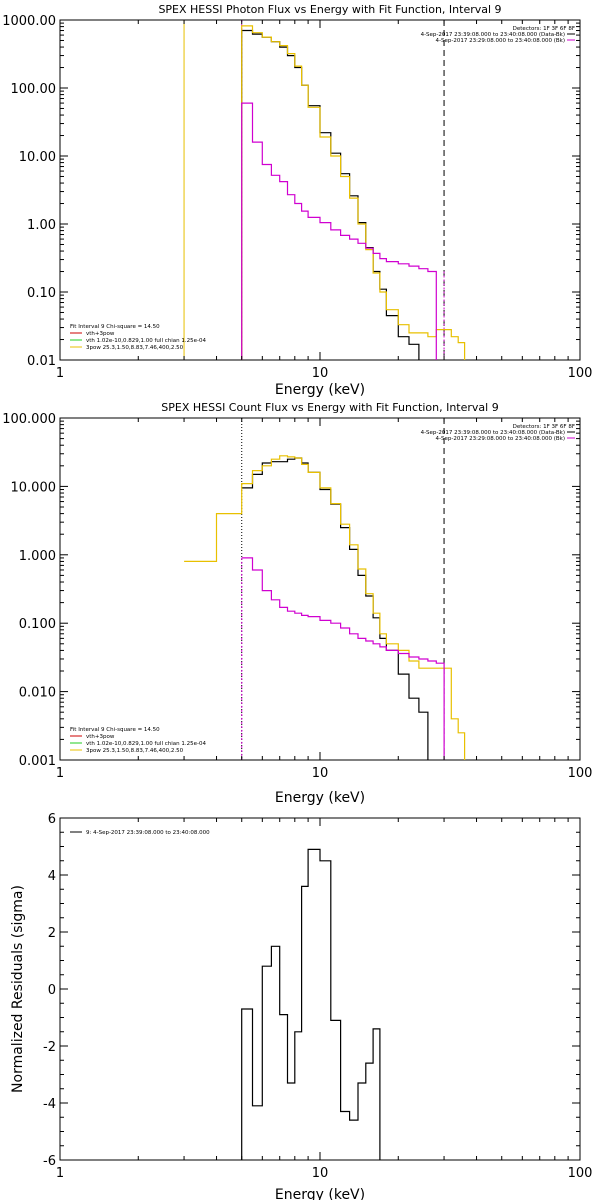 This screenshot has width=600, height=1200. Describe the element at coordinates (34, 89) in the screenshot. I see `y-tick-label: 100.00` at that location.